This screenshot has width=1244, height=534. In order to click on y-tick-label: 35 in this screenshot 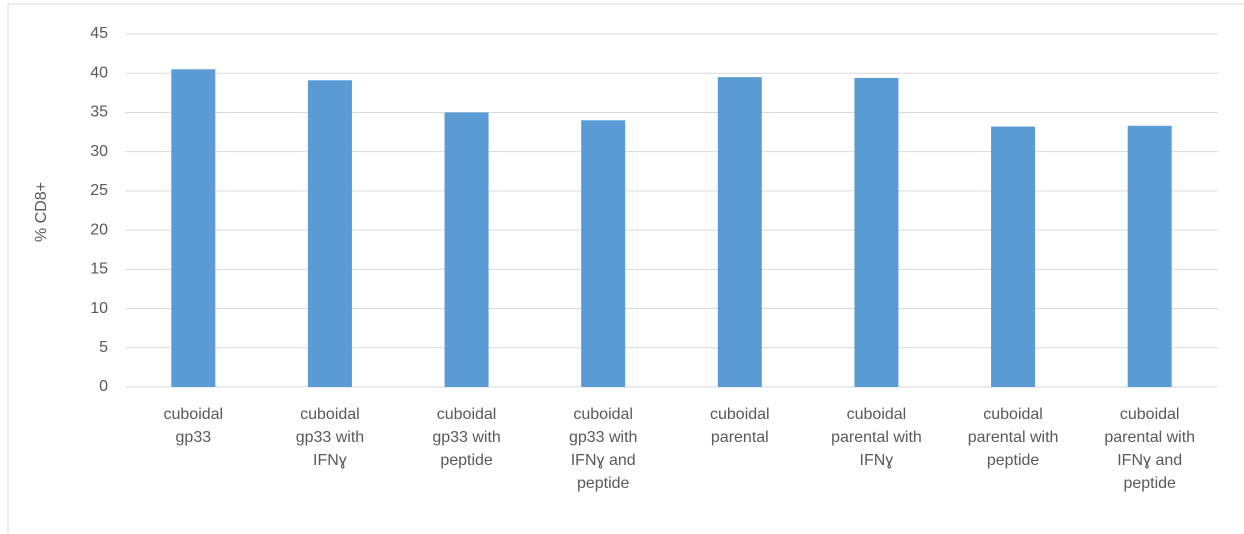, I will do `click(99, 112)`.